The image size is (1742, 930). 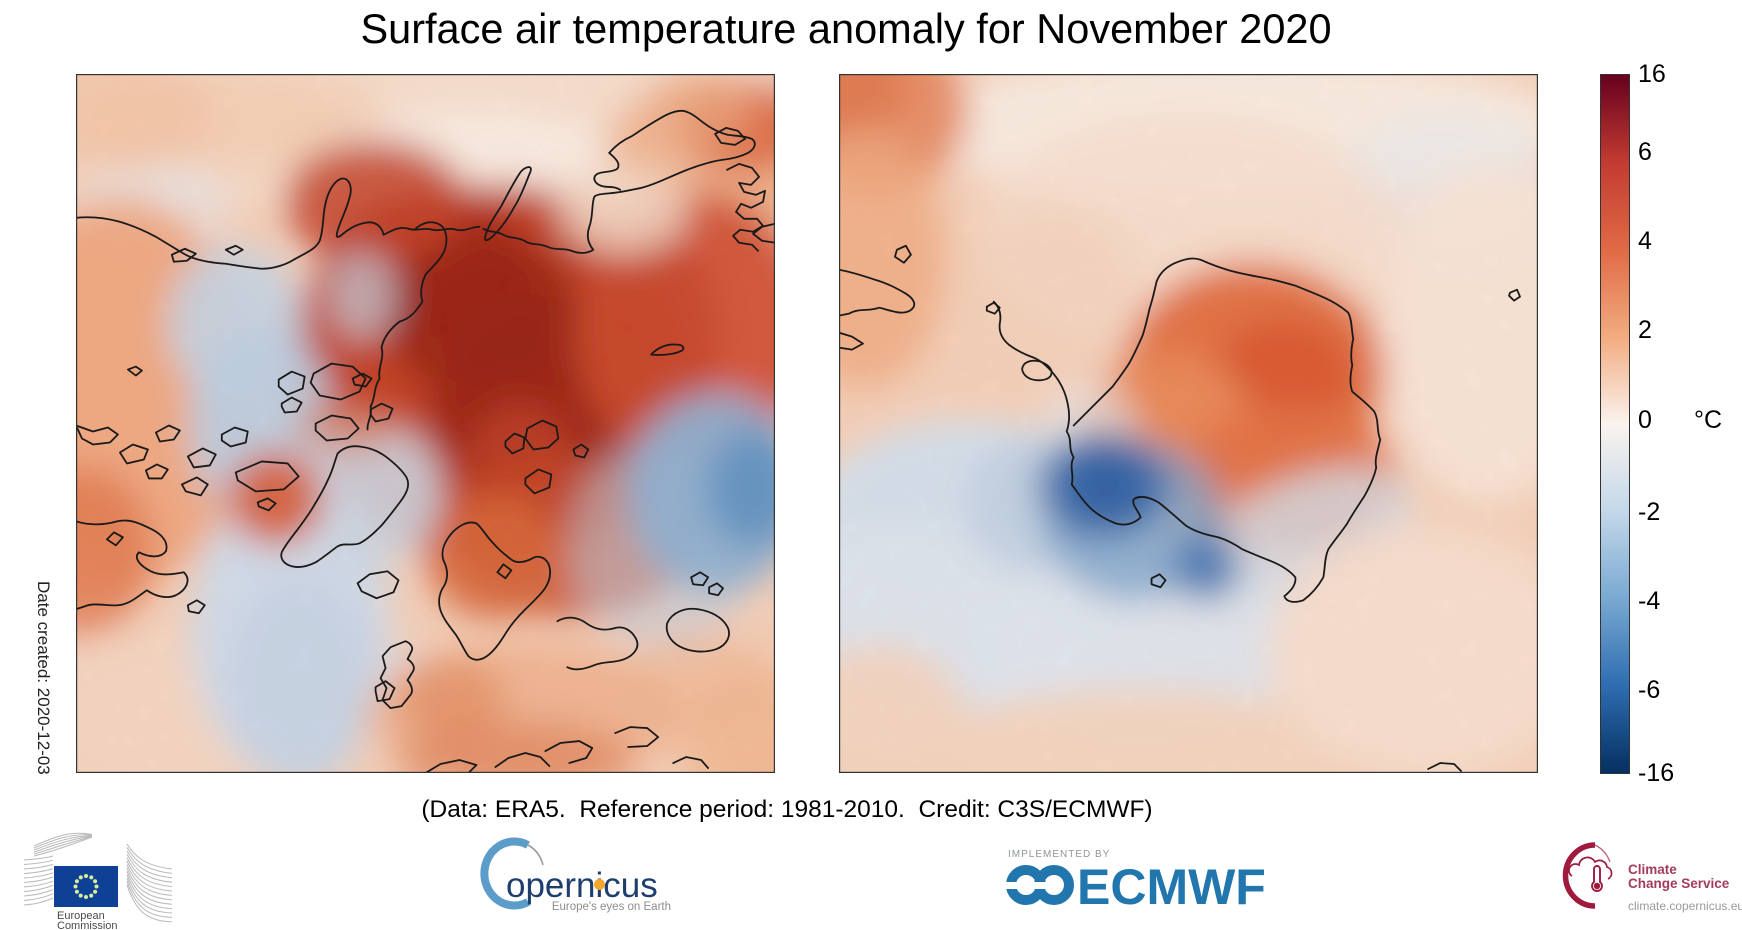 I want to click on svg-text: climate.copernicus.eu, so click(x=1685, y=906).